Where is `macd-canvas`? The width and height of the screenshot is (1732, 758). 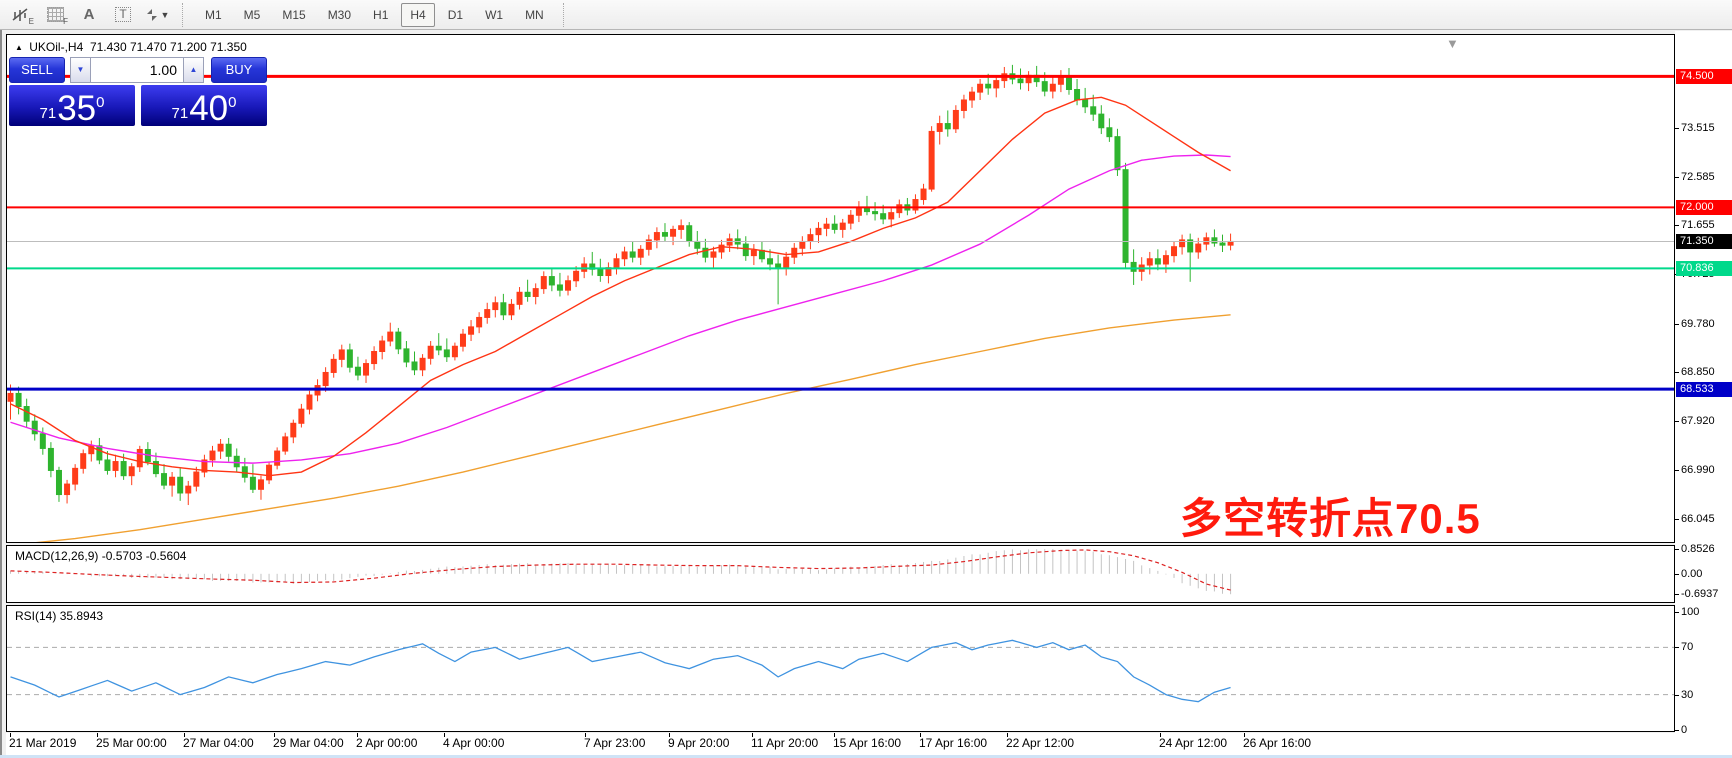
macd-canvas is located at coordinates (840, 574).